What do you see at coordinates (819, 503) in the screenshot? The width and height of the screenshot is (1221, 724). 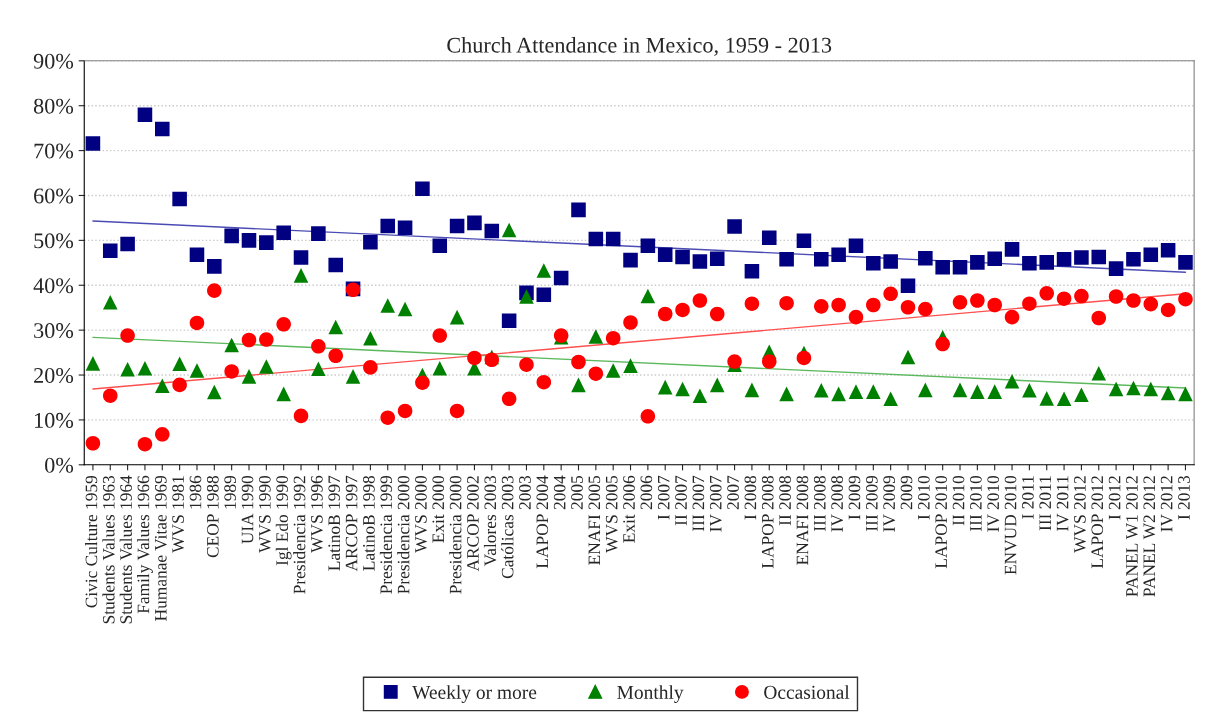 I see `x-tick-label: III 2008` at bounding box center [819, 503].